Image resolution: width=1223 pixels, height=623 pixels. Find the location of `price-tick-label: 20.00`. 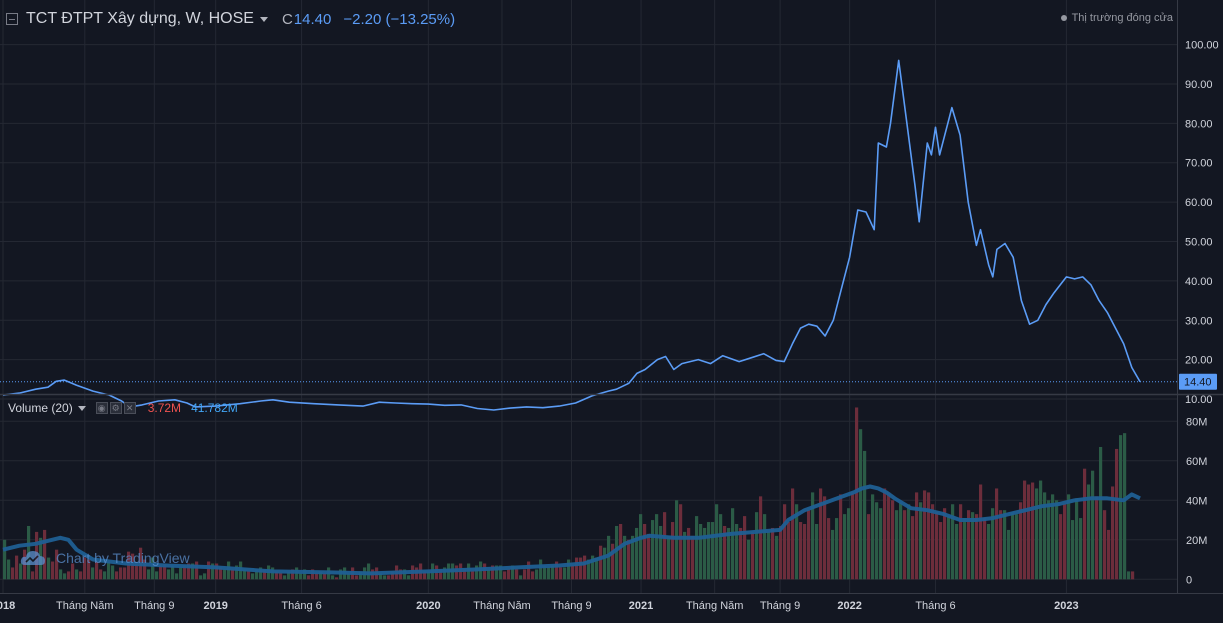

price-tick-label: 20.00 is located at coordinates (1199, 361).